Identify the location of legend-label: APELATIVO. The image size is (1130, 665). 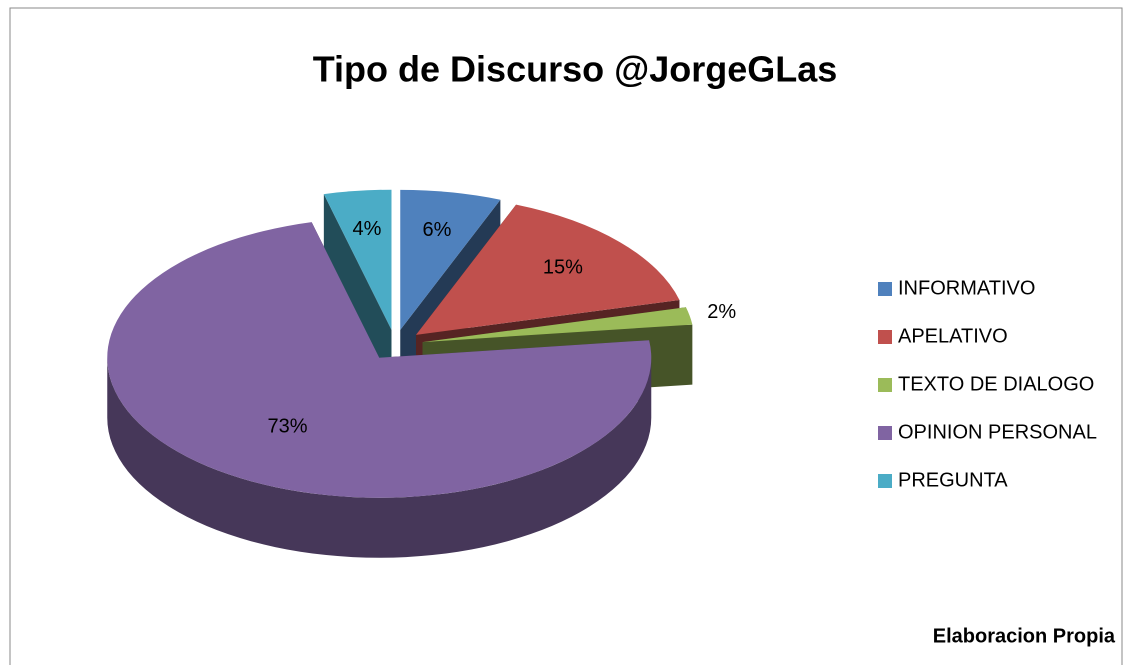
(953, 336).